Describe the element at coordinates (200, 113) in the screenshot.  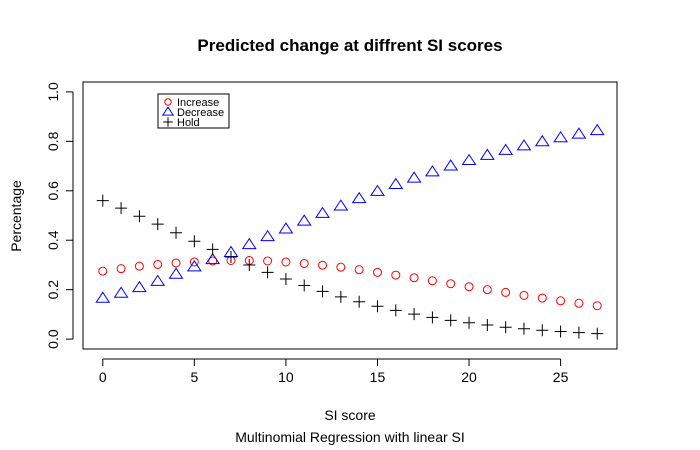
I see `legend-label: Decrease` at that location.